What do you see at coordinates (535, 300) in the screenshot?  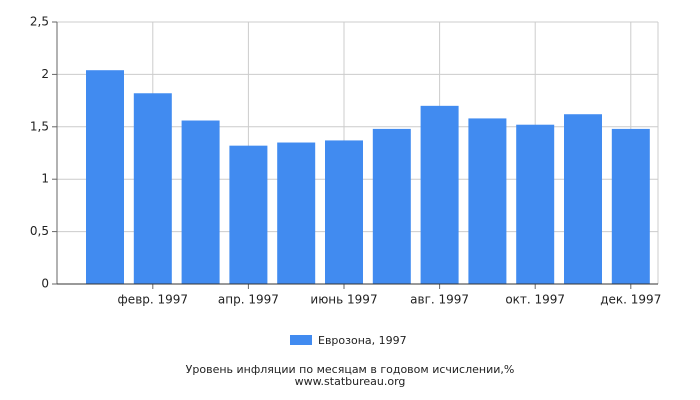 I see `x-tick-label: окт. 1997` at bounding box center [535, 300].